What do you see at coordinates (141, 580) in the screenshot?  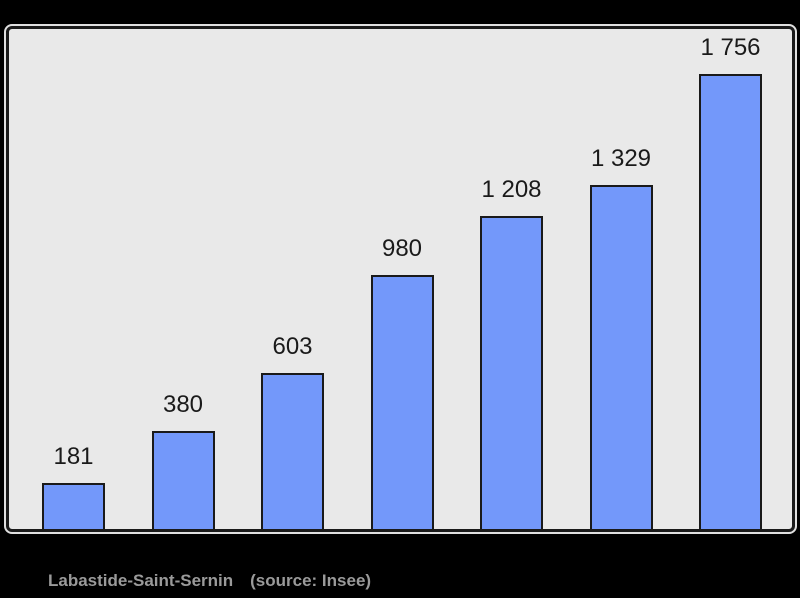 I see `caption-commune-name: Labastide-Saint-Sernin` at bounding box center [141, 580].